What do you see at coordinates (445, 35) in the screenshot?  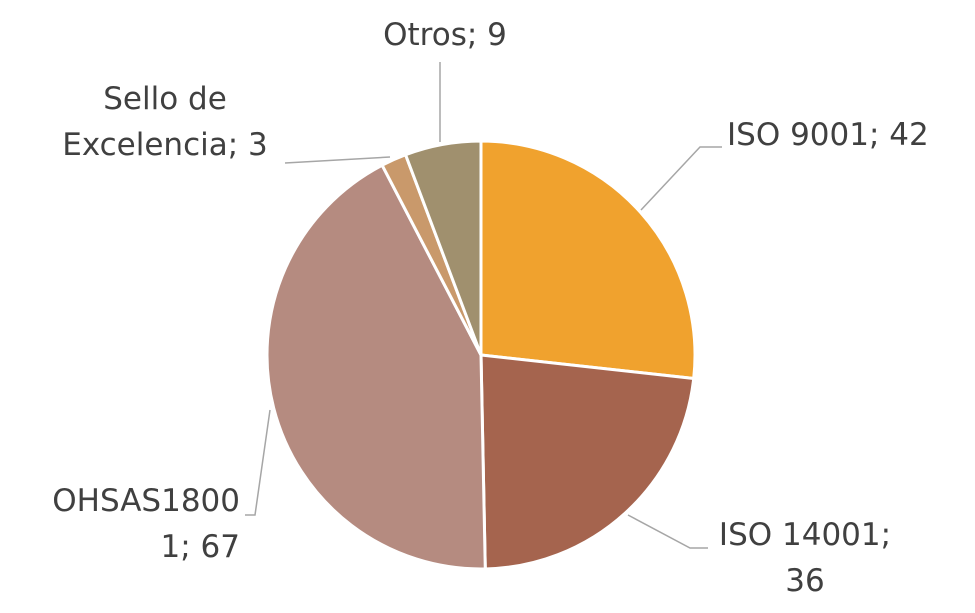 I see `data-label: Otros; 9` at bounding box center [445, 35].